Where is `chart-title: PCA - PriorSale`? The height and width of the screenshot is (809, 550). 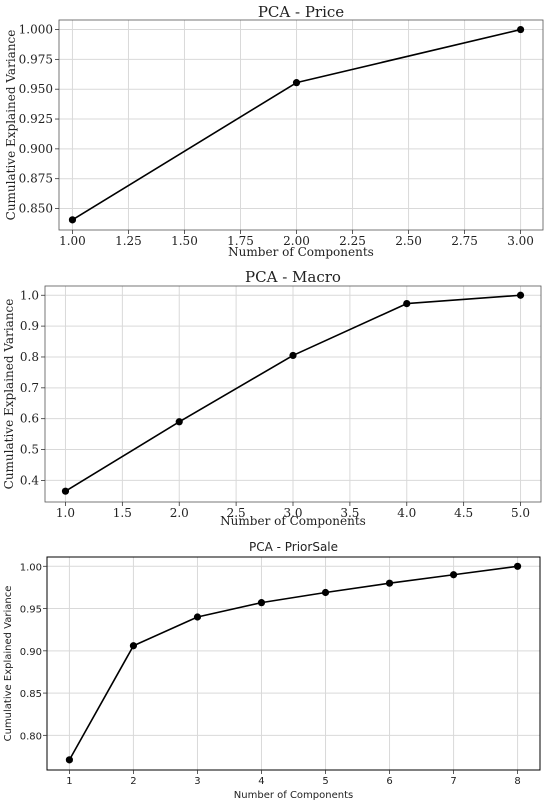 chart-title: PCA - PriorSale is located at coordinates (293, 547).